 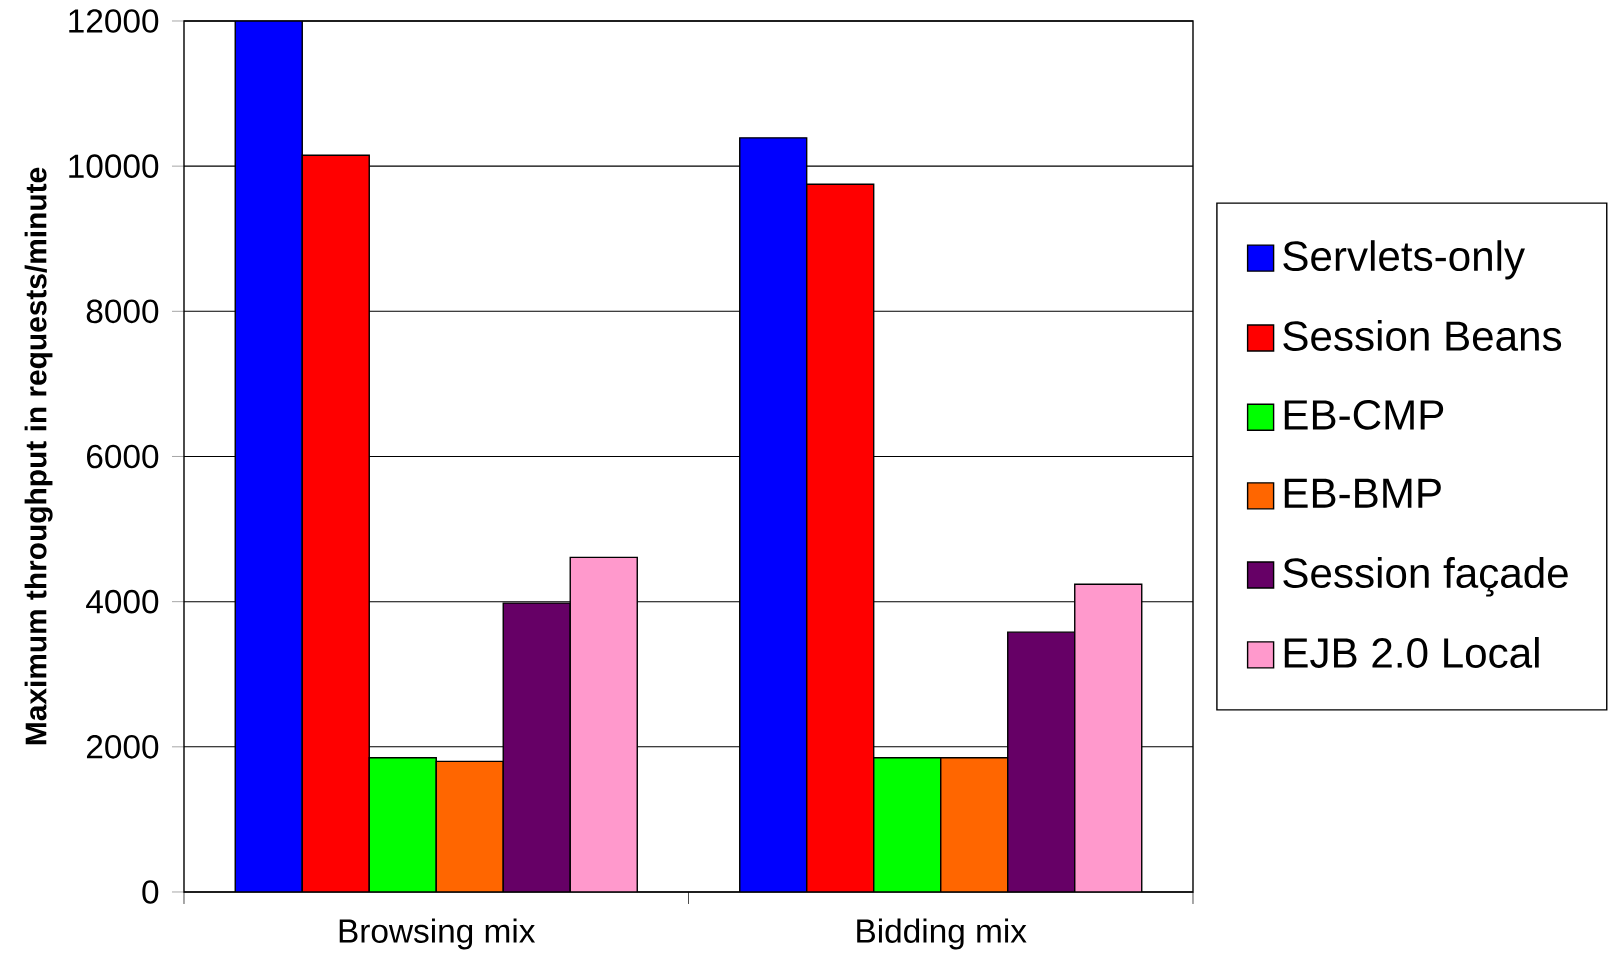 What do you see at coordinates (150, 892) in the screenshot?
I see `y-tick-label: 0` at bounding box center [150, 892].